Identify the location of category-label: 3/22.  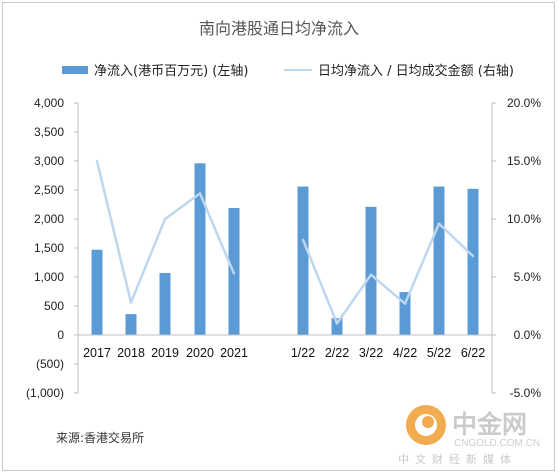
(371, 353).